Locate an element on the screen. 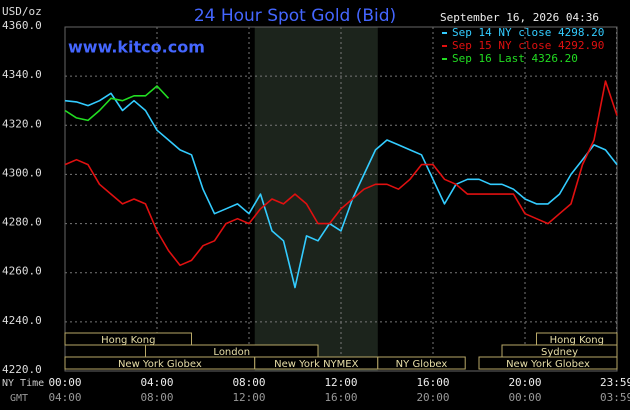 The image size is (630, 410). session-label: NY Globex is located at coordinates (422, 364).